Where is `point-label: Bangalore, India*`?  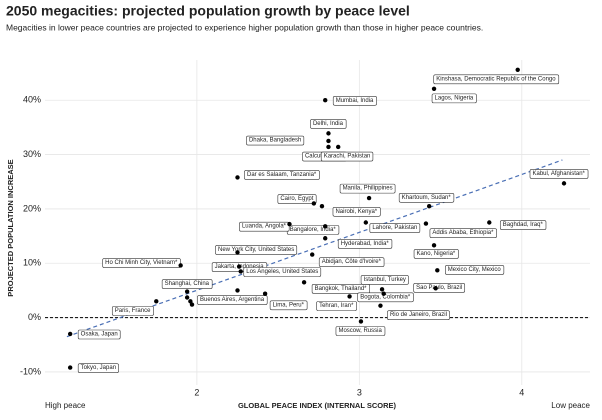 point-label: Bangalore, India* is located at coordinates (313, 230).